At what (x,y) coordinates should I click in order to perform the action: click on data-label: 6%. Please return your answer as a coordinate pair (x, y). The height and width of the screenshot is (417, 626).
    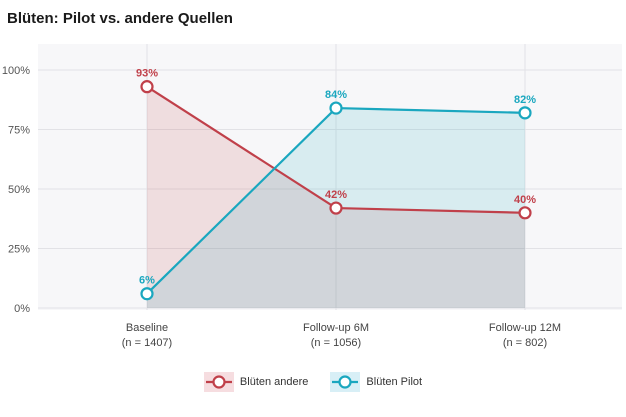
    Looking at the image, I should click on (147, 281).